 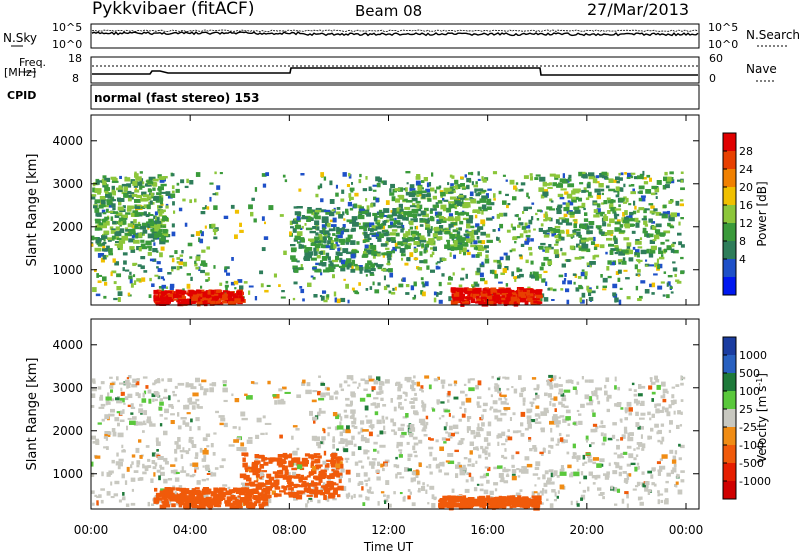 I want to click on beam-title: Beam 08, so click(x=389, y=11).